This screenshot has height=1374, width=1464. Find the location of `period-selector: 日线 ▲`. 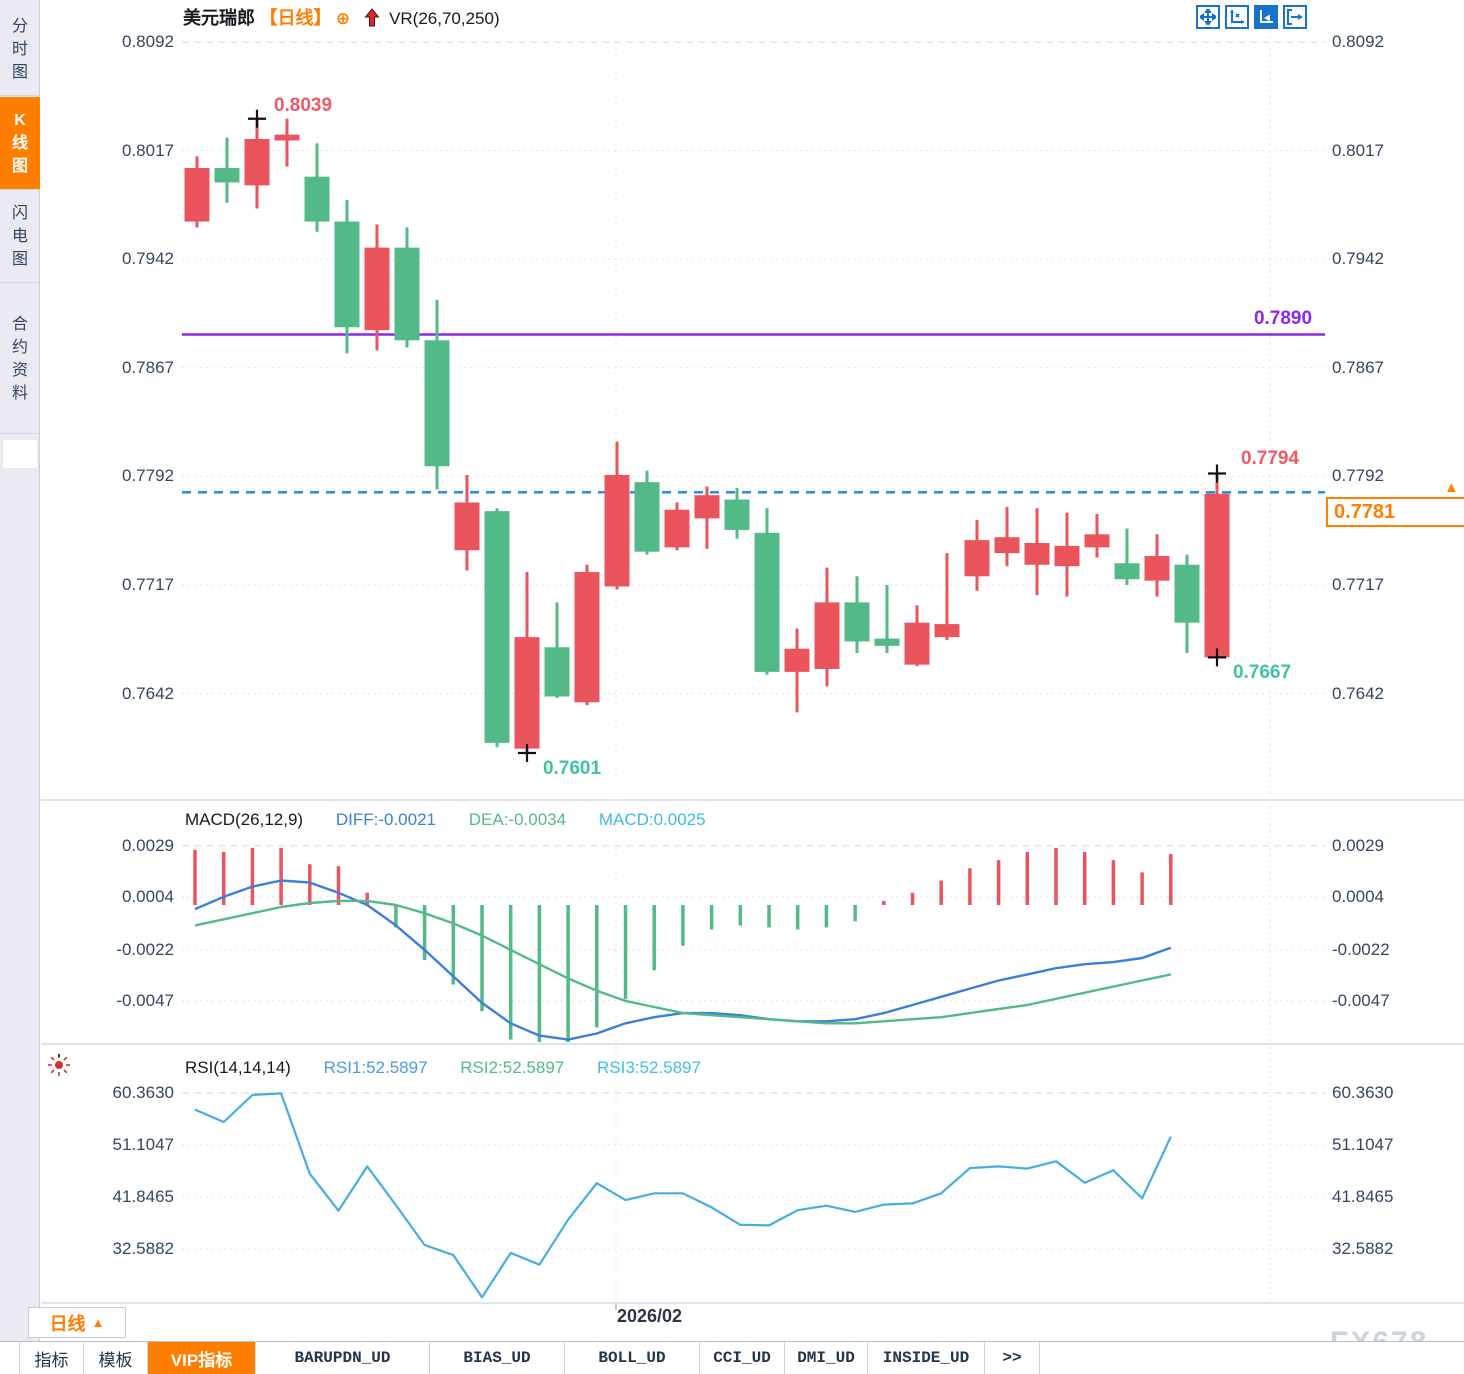

period-selector: 日线 ▲ is located at coordinates (77, 1322).